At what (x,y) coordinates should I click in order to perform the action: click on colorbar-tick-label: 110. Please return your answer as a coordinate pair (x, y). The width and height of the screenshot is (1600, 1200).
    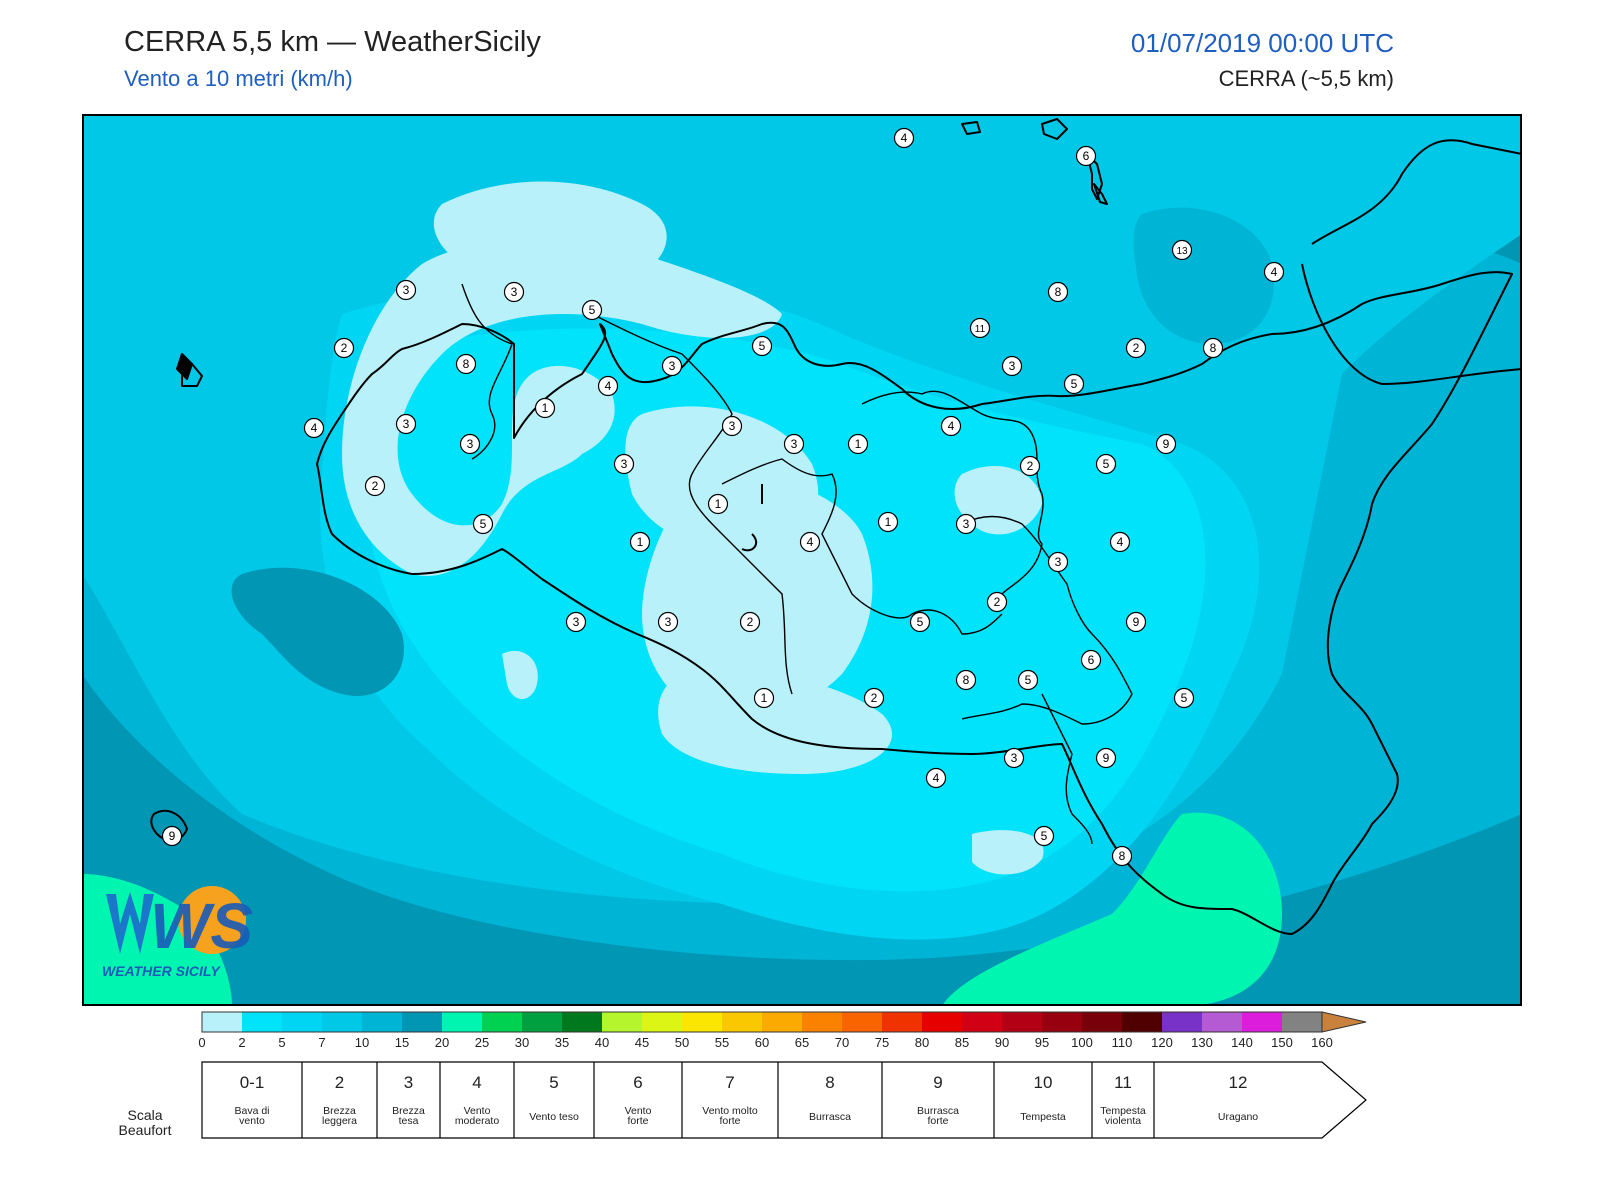
    Looking at the image, I should click on (1122, 1042).